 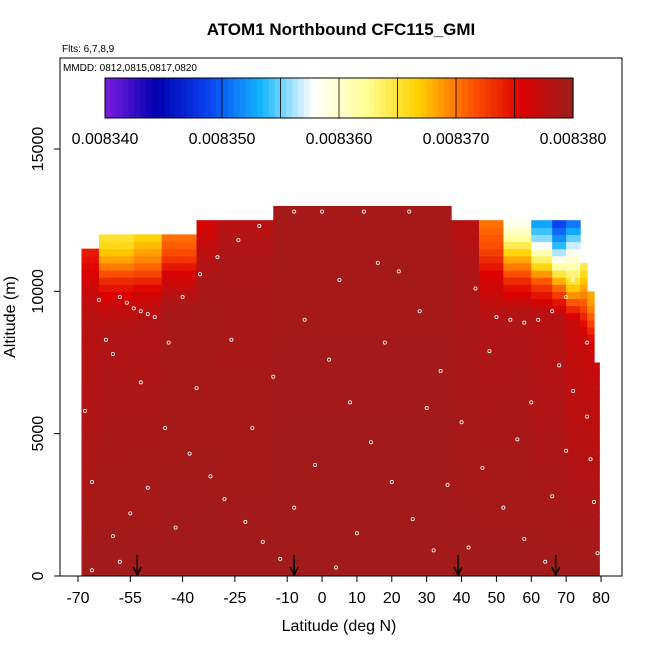 I want to click on x-tick-label: 80, so click(x=601, y=598).